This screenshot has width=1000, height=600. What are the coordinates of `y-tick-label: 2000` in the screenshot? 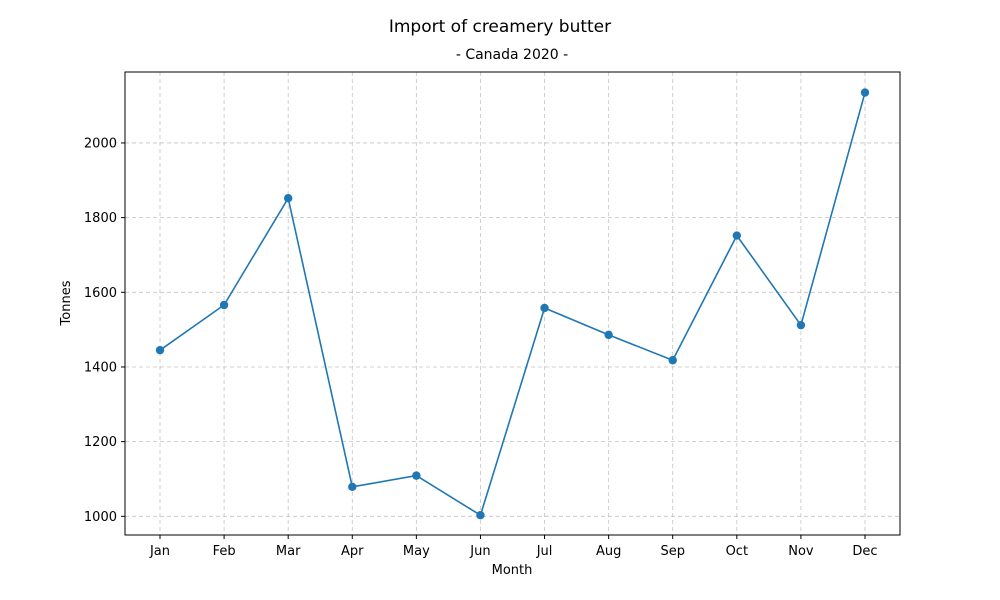 It's located at (100, 143).